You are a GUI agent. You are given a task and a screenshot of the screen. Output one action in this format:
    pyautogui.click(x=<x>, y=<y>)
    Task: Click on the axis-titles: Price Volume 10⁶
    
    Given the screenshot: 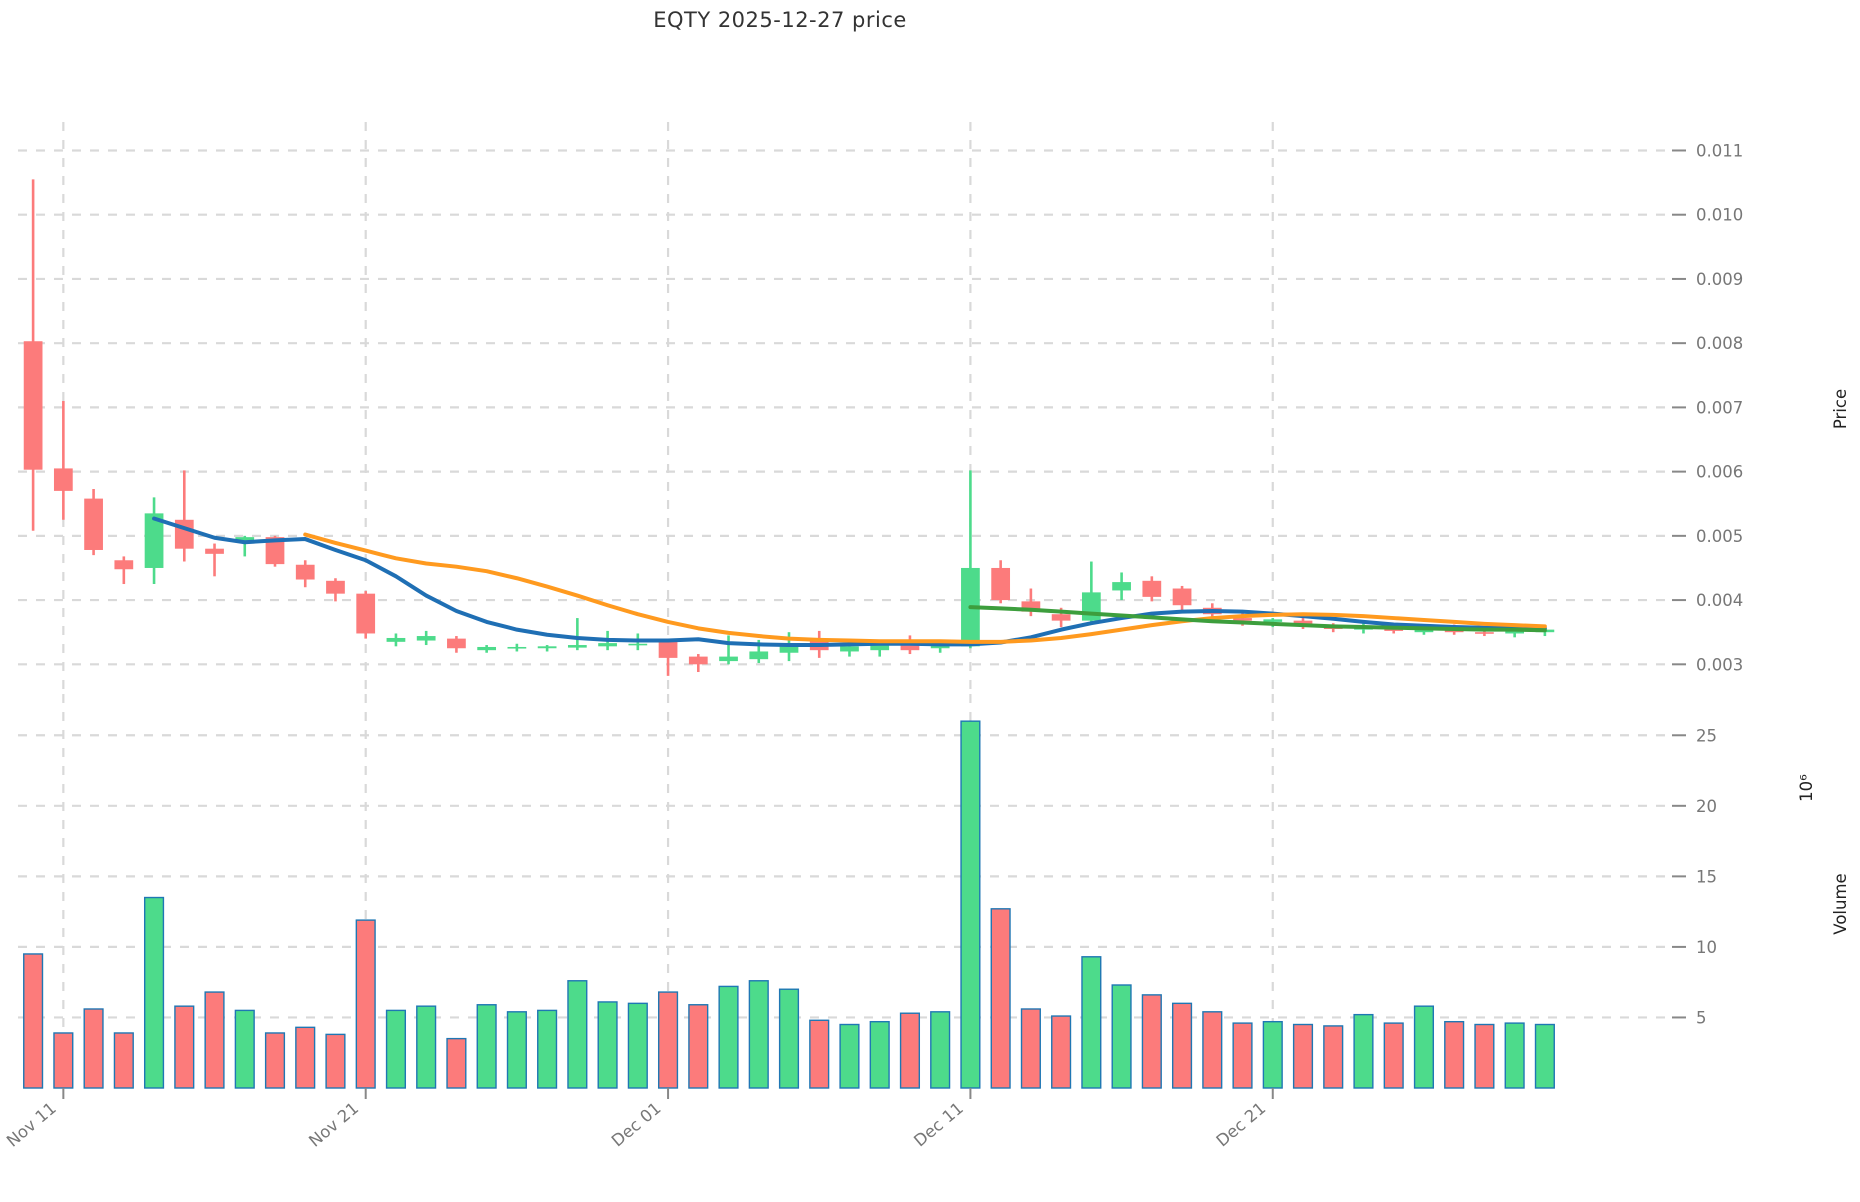 What is the action you would take?
    pyautogui.click(x=1823, y=662)
    